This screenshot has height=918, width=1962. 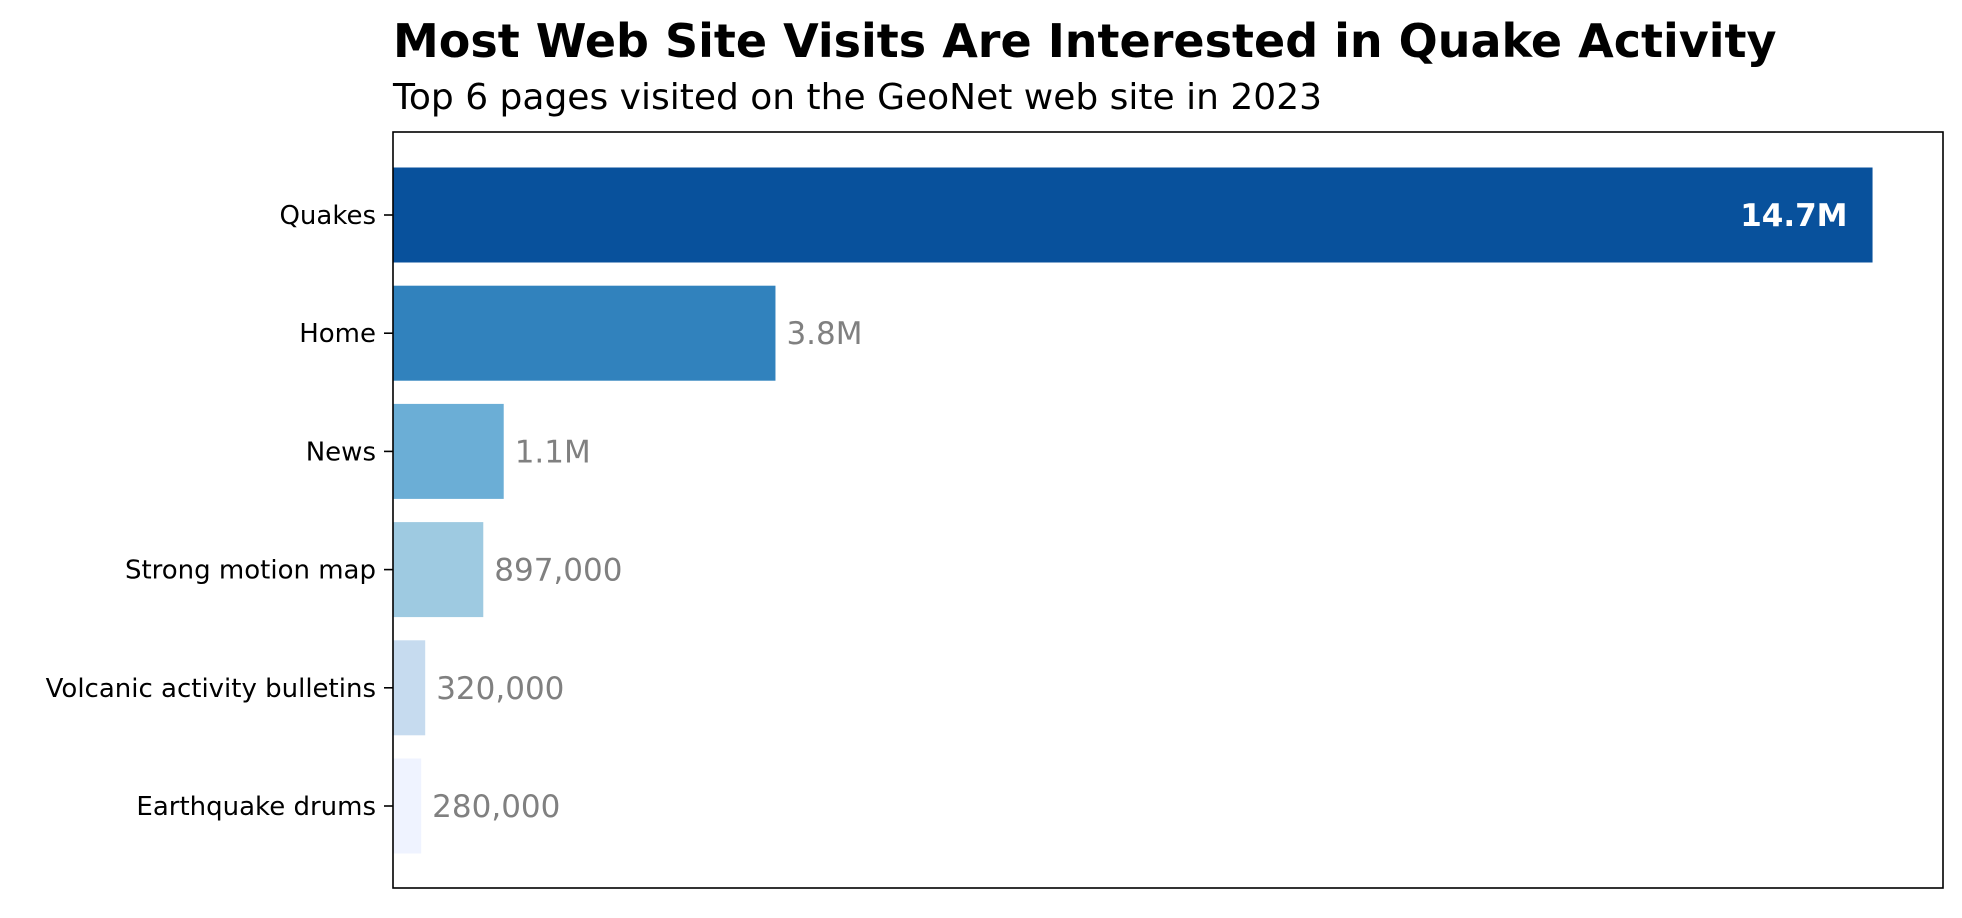 I want to click on category-label-2: News, so click(x=341, y=452).